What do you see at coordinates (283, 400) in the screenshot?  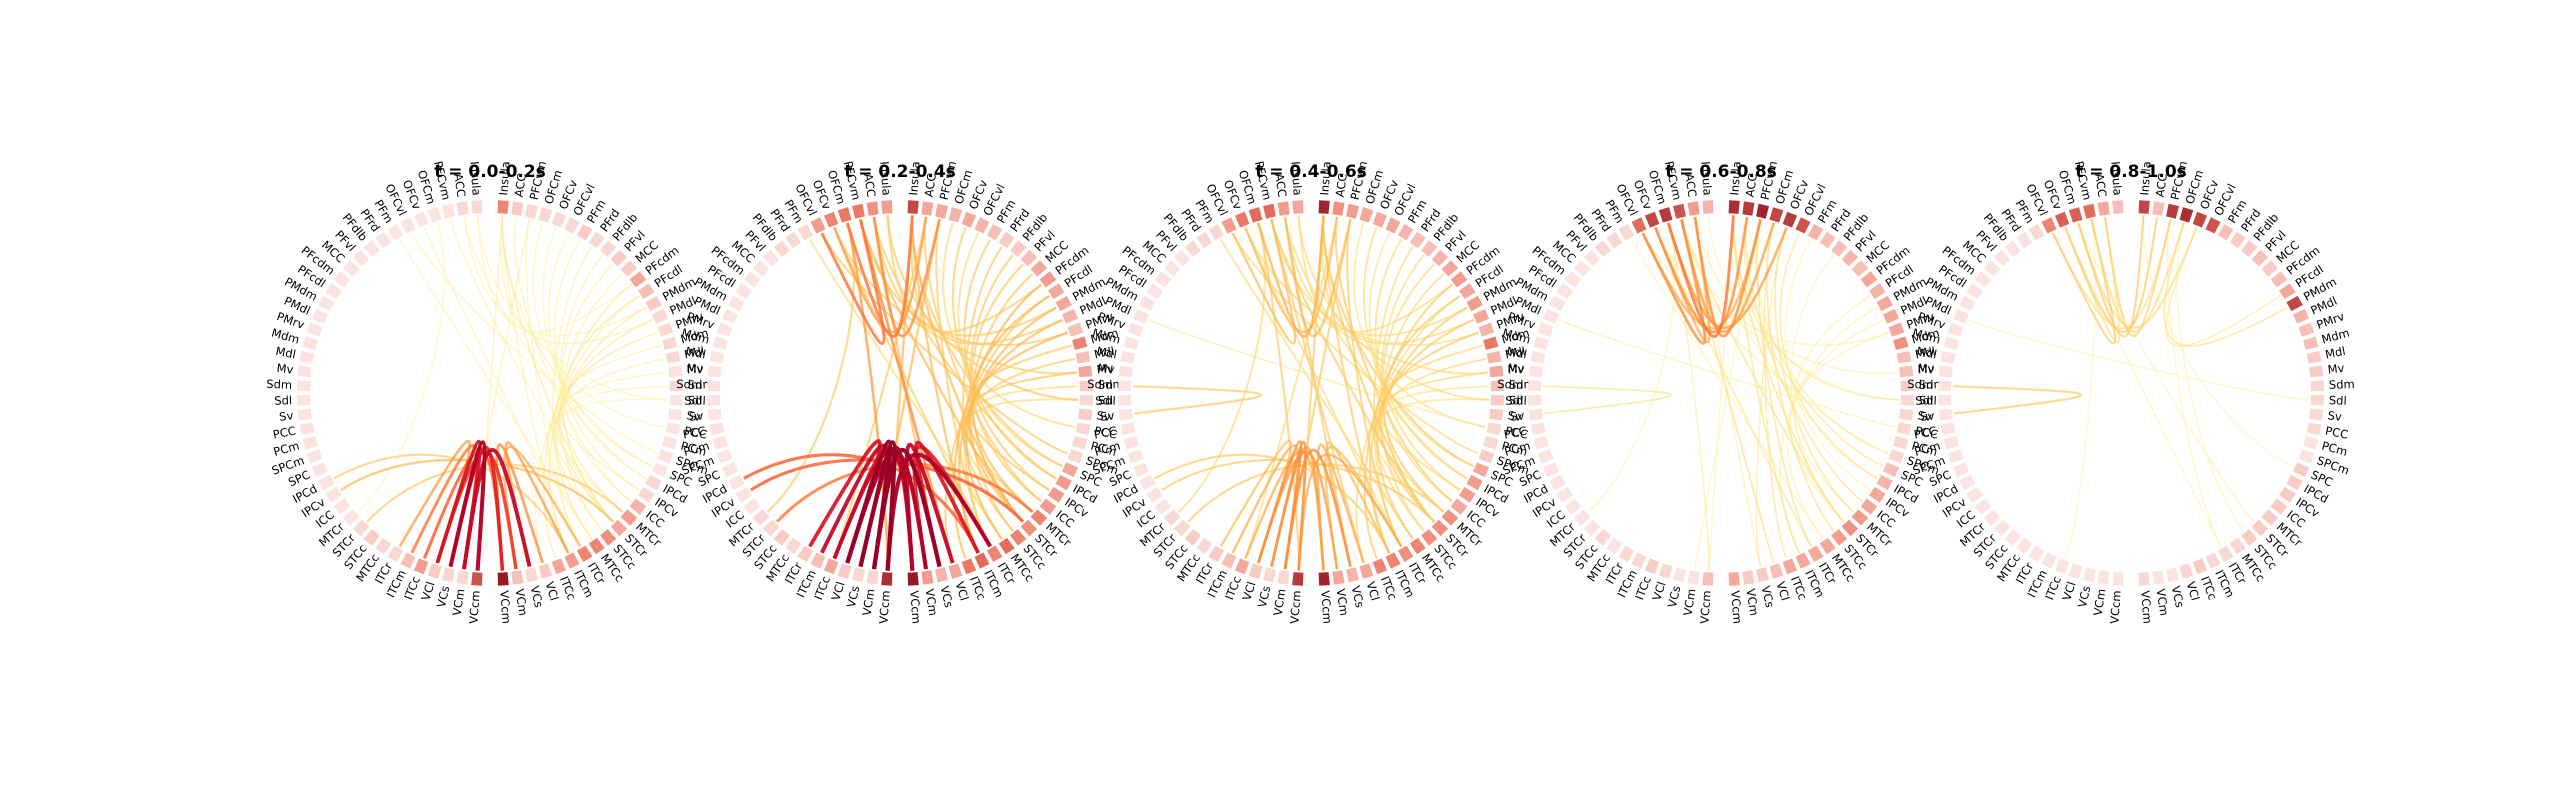 I see `node-label: Sdl` at bounding box center [283, 400].